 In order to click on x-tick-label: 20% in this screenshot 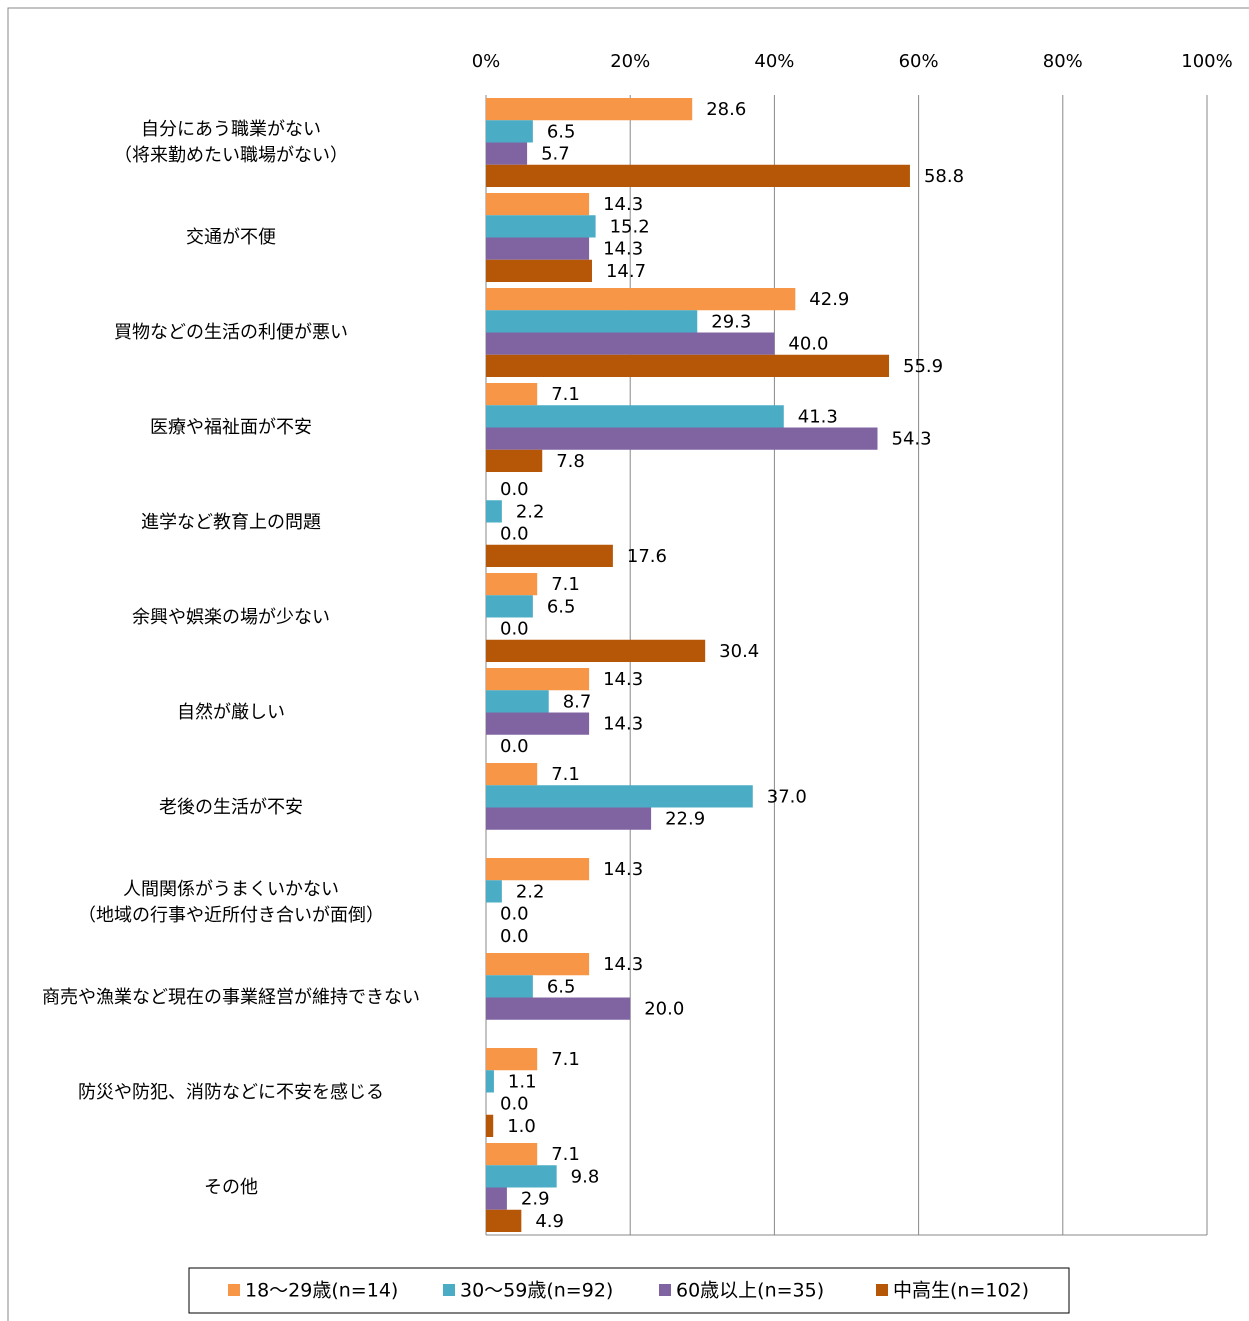, I will do `click(630, 61)`.